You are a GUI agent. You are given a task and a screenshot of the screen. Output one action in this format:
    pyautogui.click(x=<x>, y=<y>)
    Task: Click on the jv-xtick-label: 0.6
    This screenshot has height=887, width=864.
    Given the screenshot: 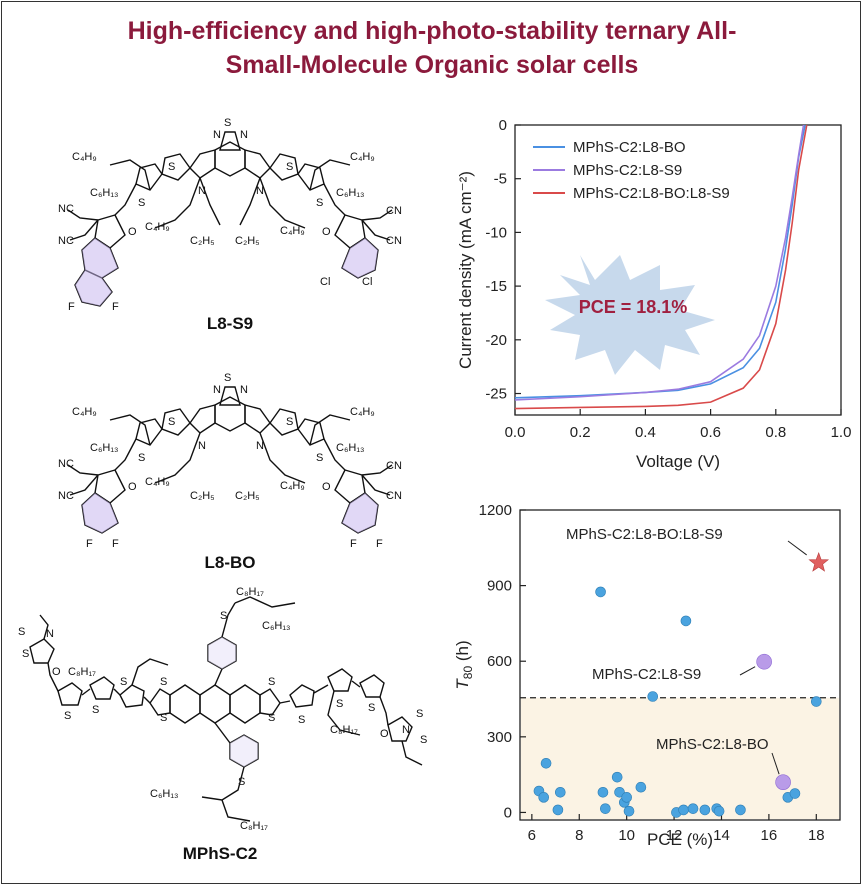 What is the action you would take?
    pyautogui.click(x=710, y=432)
    